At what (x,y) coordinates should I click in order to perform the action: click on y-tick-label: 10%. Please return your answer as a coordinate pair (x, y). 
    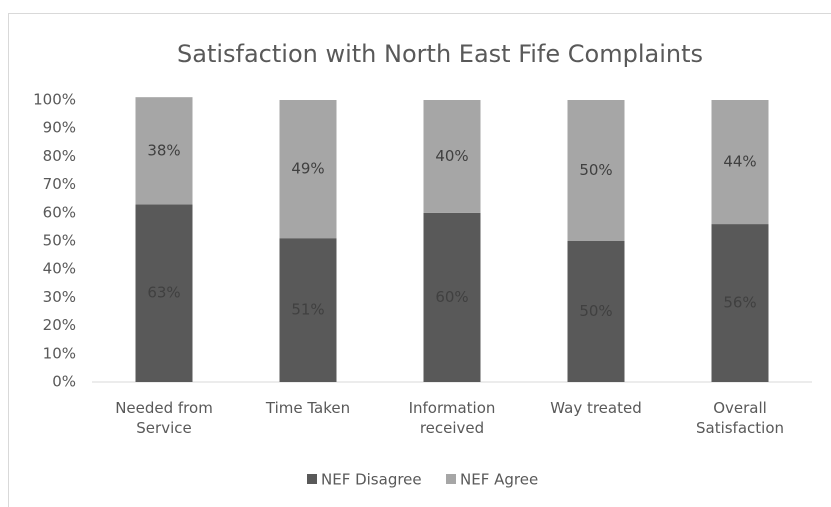
    Looking at the image, I should click on (59, 353).